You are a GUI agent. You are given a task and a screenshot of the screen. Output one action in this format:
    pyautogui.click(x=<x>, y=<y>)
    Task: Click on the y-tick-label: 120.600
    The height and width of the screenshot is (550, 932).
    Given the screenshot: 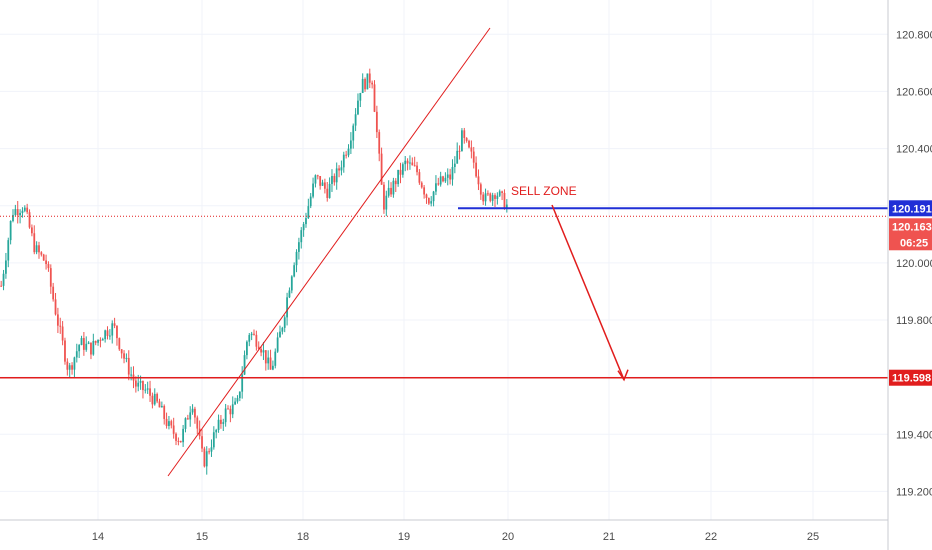 What is the action you would take?
    pyautogui.click(x=914, y=92)
    